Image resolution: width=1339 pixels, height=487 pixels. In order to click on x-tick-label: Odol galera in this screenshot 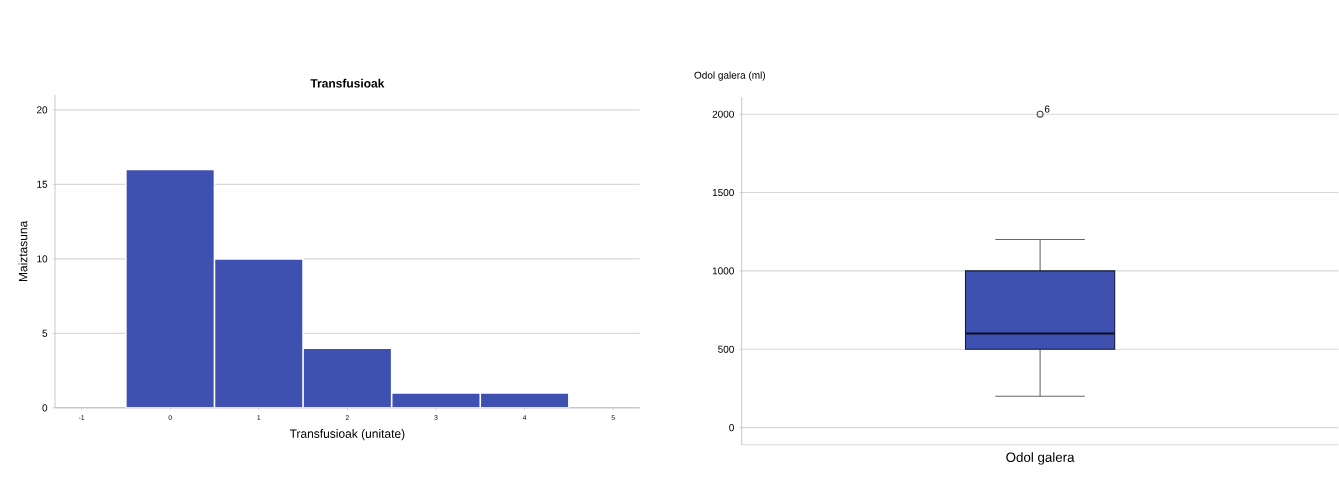, I will do `click(1040, 458)`.